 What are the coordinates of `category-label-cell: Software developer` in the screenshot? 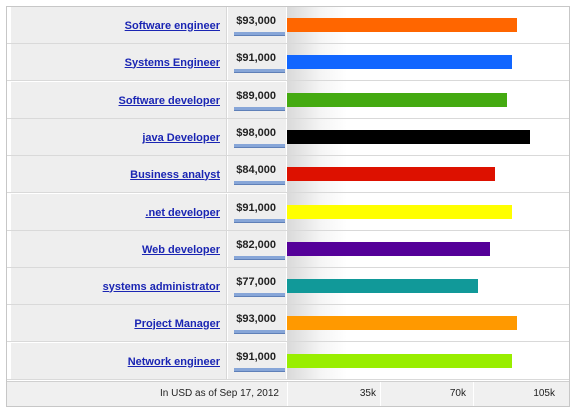 It's located at (119, 100).